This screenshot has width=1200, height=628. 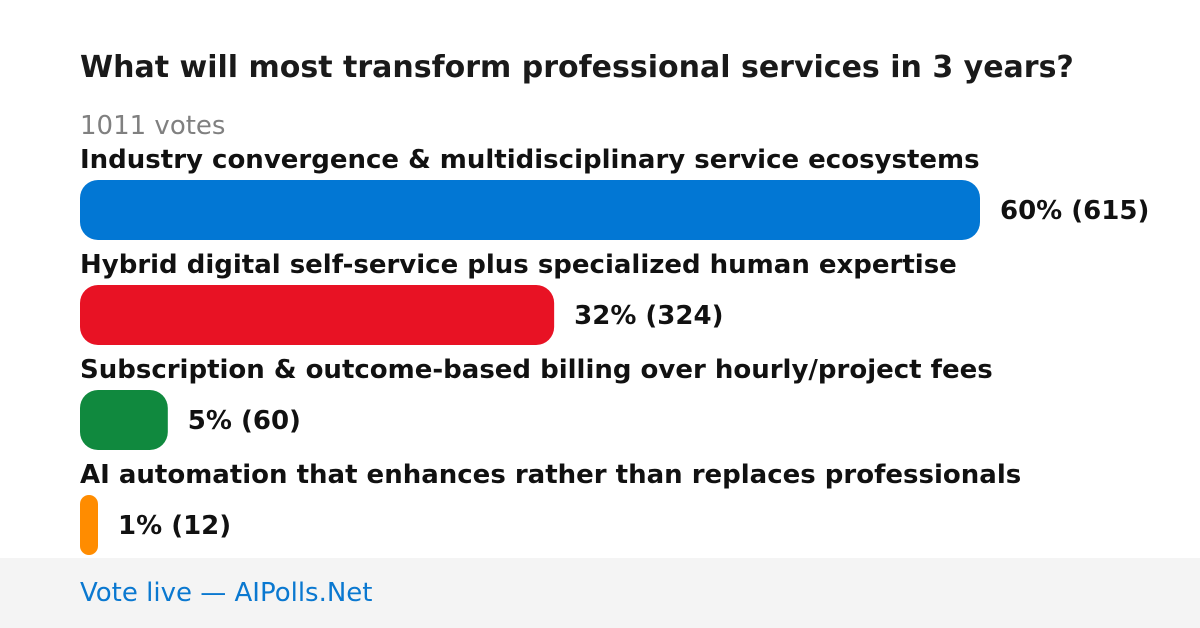 I want to click on option-value-label: 5% (60), so click(x=244, y=421).